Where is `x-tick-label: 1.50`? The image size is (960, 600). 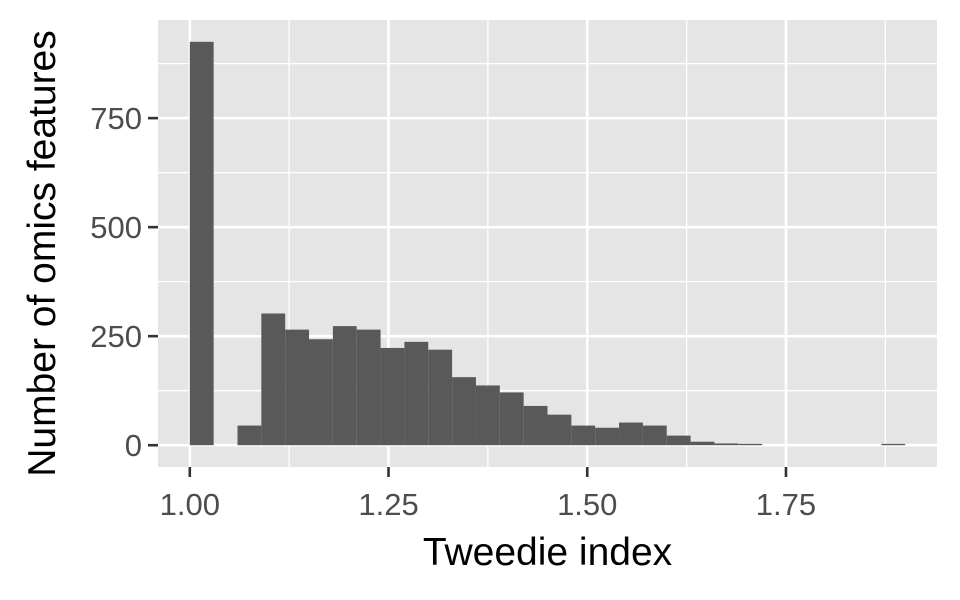
x-tick-label: 1.50 is located at coordinates (587, 504).